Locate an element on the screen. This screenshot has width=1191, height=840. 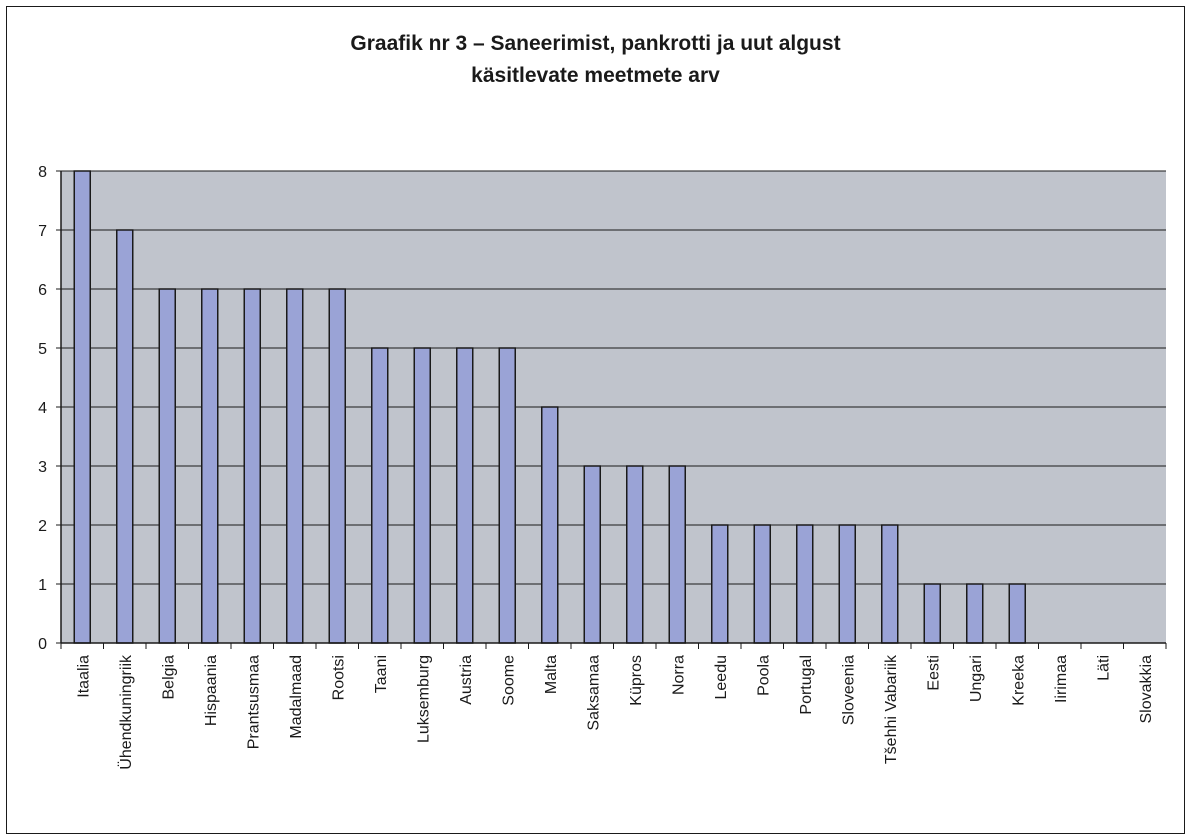
x-tick-label: Soome is located at coordinates (508, 680).